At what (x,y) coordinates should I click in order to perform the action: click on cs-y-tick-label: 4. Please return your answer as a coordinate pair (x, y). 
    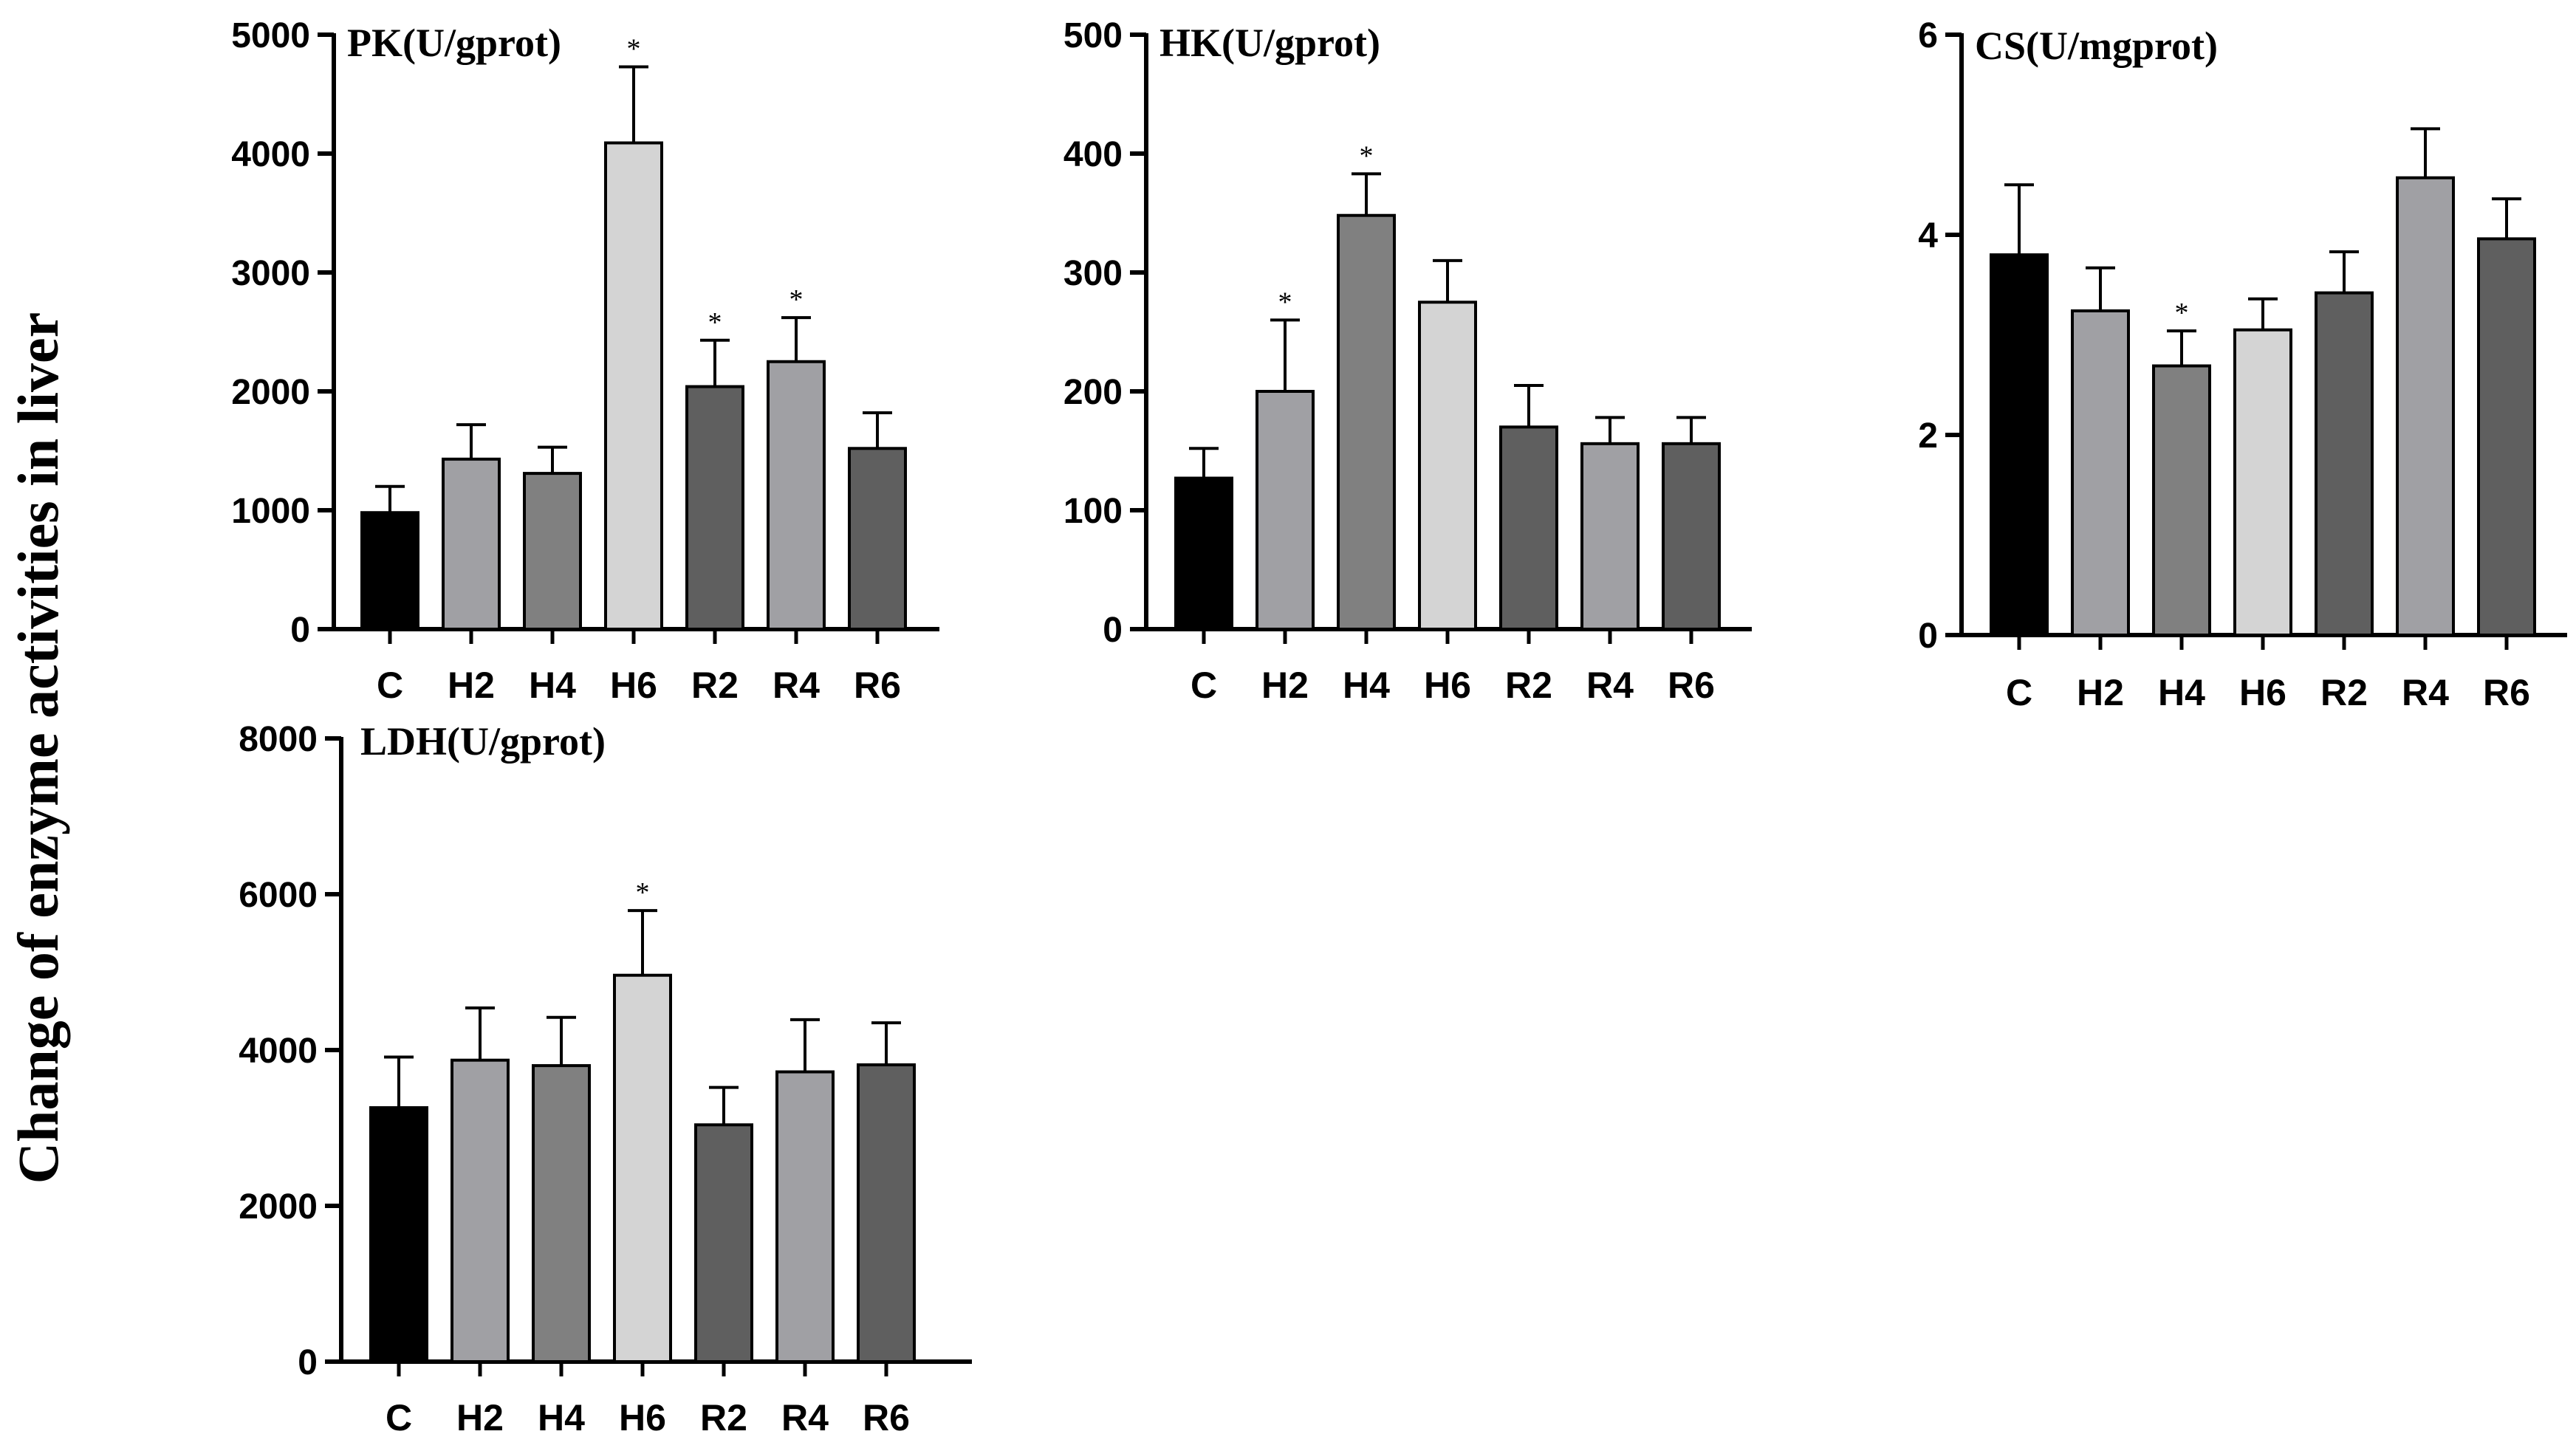
    Looking at the image, I should click on (1928, 235).